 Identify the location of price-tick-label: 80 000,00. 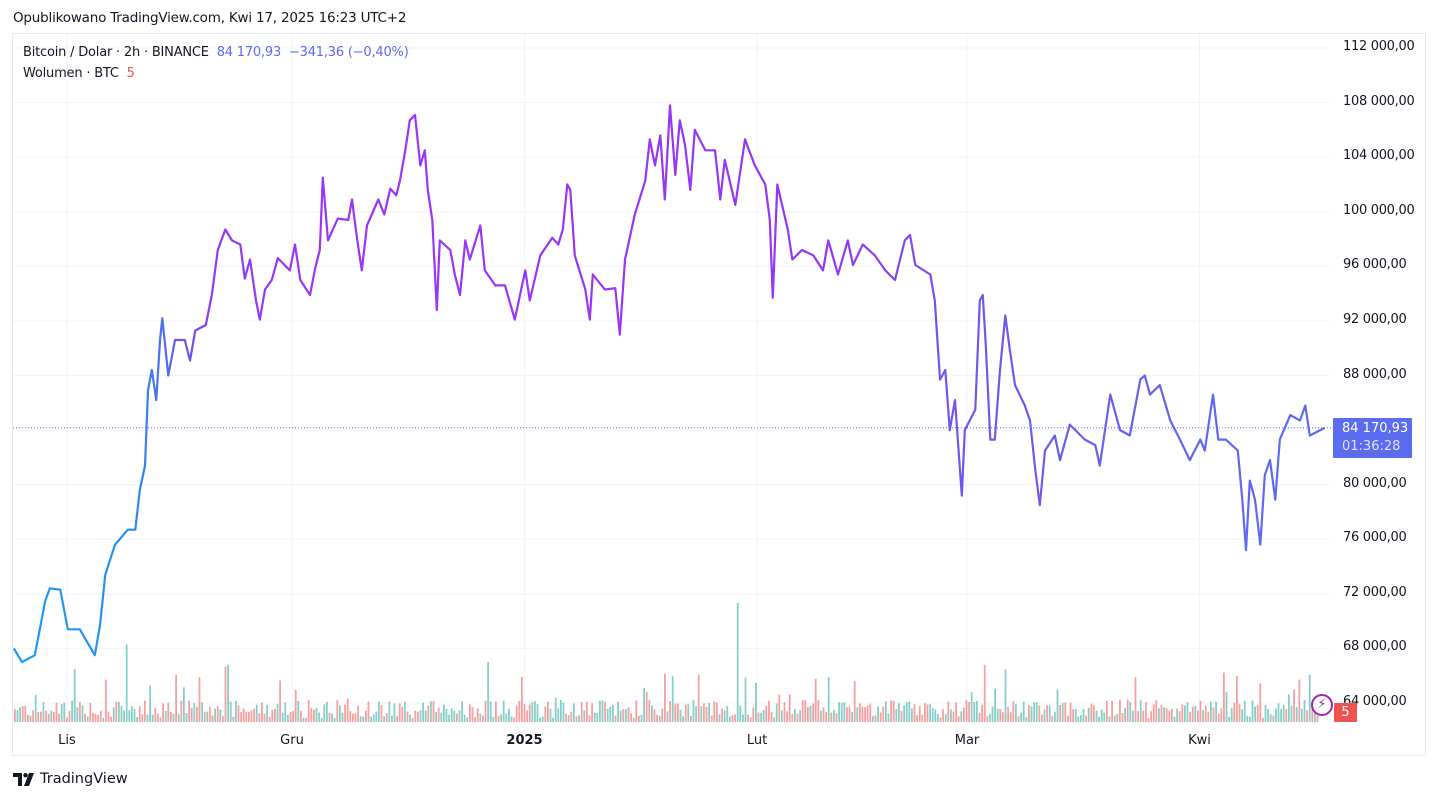
(1375, 483).